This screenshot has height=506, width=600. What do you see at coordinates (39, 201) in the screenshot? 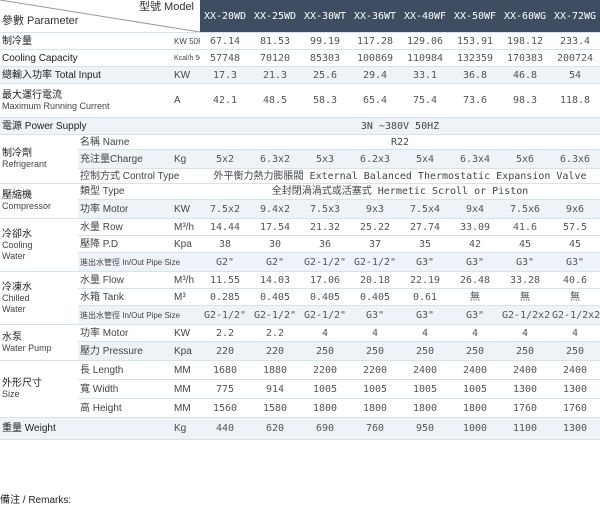
I see `compressor-label: 壓縮機 Compressor` at bounding box center [39, 201].